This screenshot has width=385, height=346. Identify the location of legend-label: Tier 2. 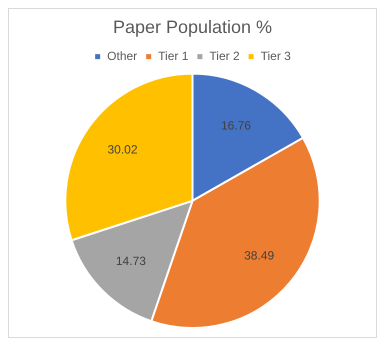
(224, 55).